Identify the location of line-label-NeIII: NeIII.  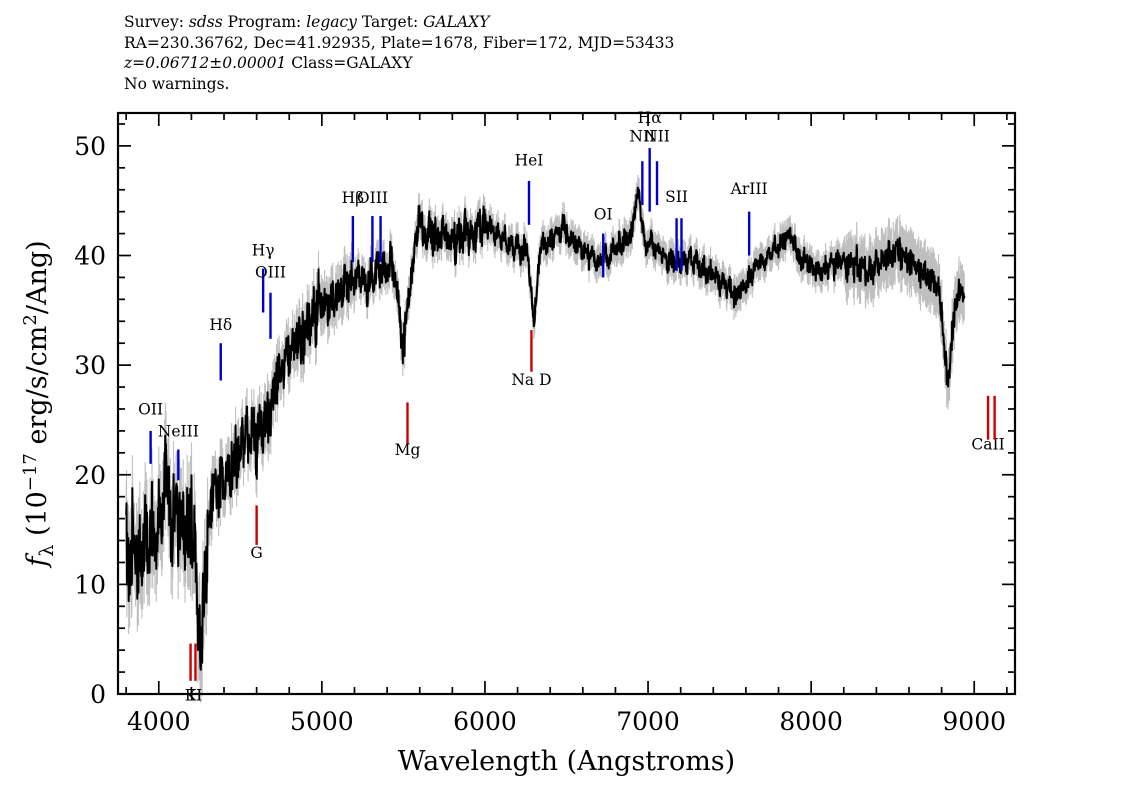
(178, 431).